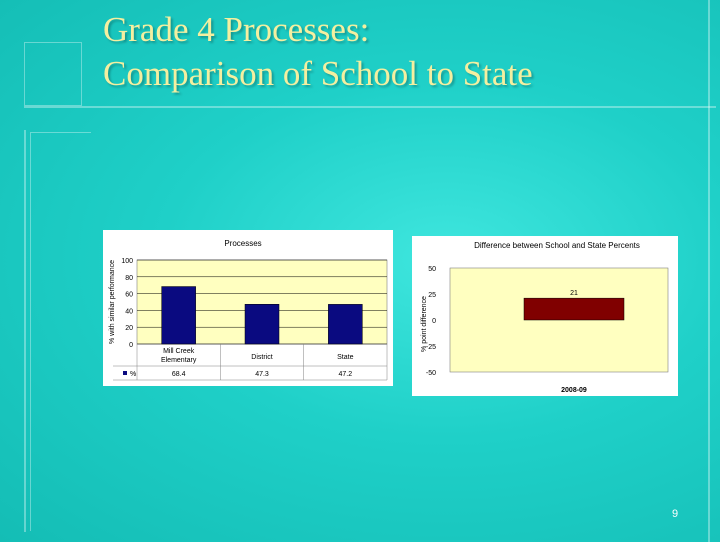  I want to click on data-label: 21, so click(574, 293).